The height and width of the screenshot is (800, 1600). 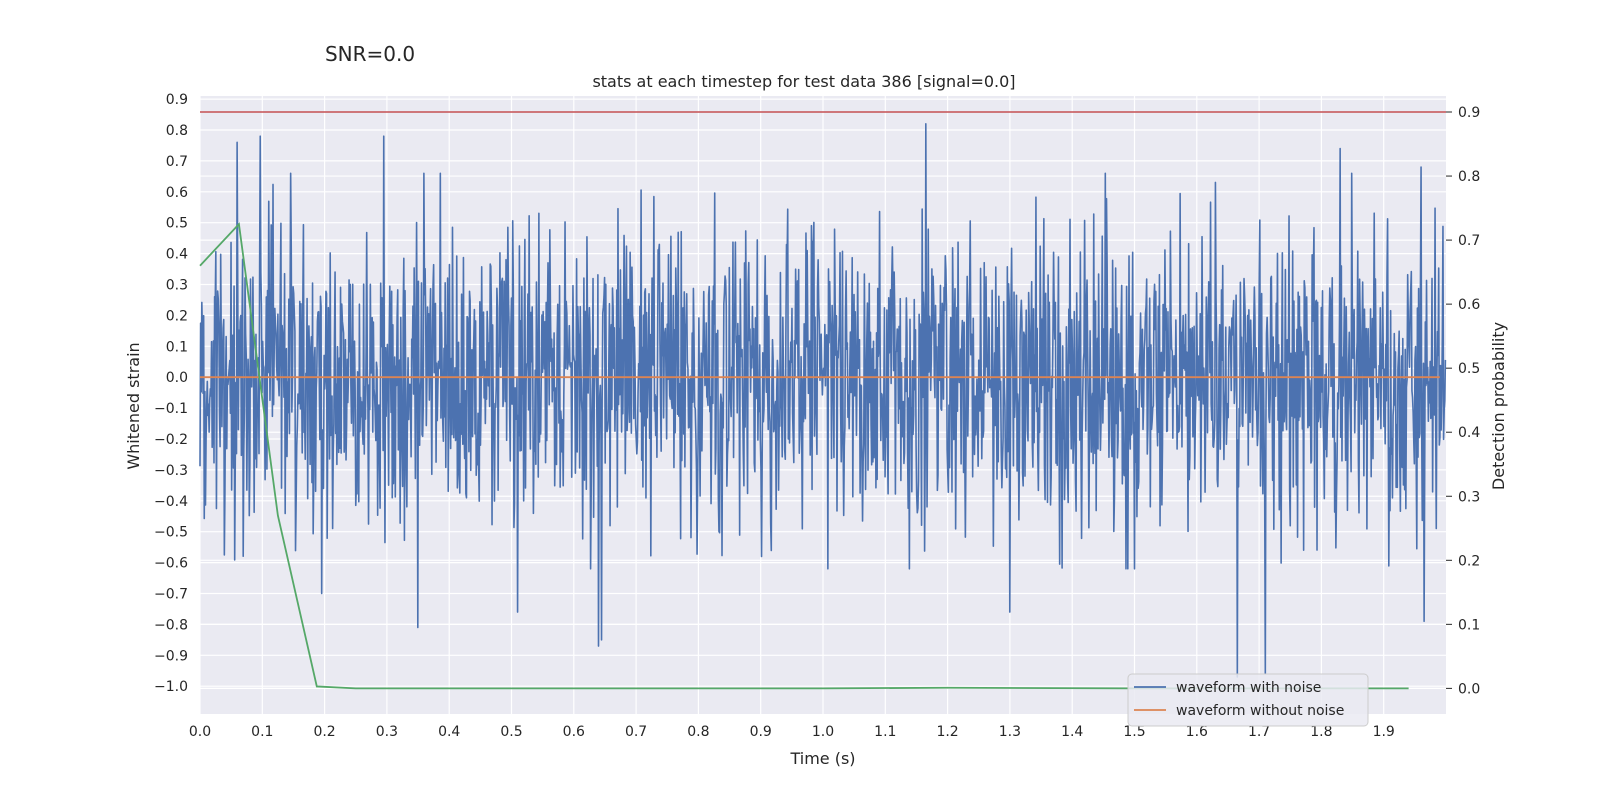 I want to click on x-tick-label: 0.0, so click(x=200, y=732).